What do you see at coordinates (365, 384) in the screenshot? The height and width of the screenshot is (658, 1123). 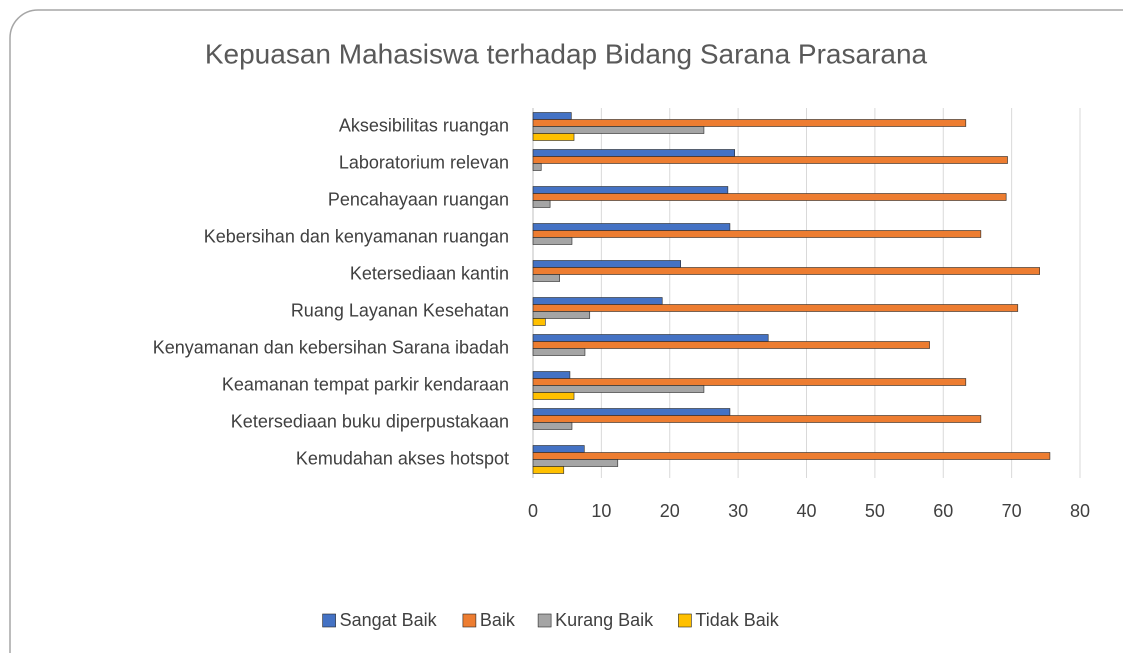 I see `y-tick-label: Keamanan tempat parkir kendaraan` at bounding box center [365, 384].